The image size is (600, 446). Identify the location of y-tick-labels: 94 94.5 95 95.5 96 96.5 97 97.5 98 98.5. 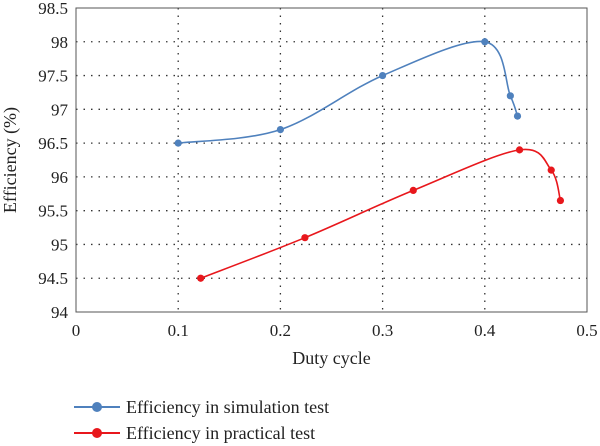
(53, 161).